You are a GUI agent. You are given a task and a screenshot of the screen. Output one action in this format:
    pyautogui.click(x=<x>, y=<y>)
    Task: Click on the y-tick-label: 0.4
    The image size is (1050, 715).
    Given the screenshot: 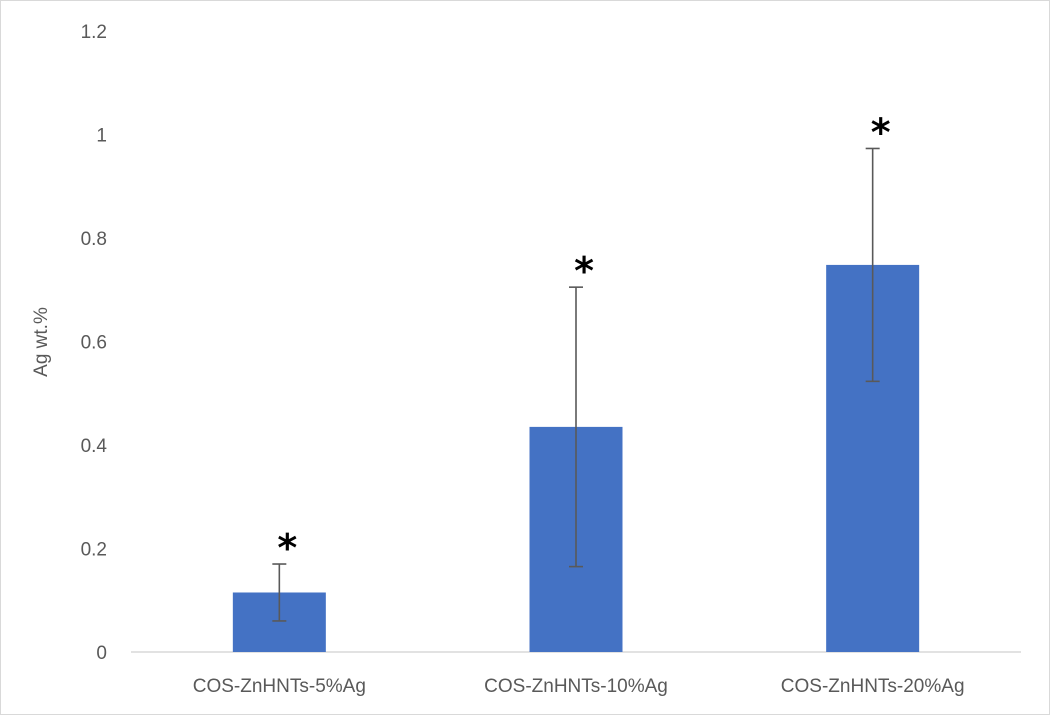 What is the action you would take?
    pyautogui.click(x=94, y=446)
    